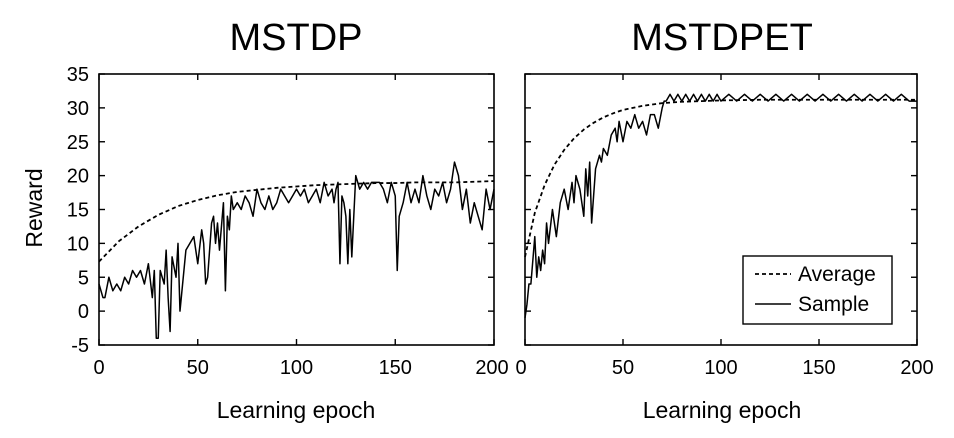 This screenshot has width=954, height=438. I want to click on y-tick-label: 35, so click(78, 75).